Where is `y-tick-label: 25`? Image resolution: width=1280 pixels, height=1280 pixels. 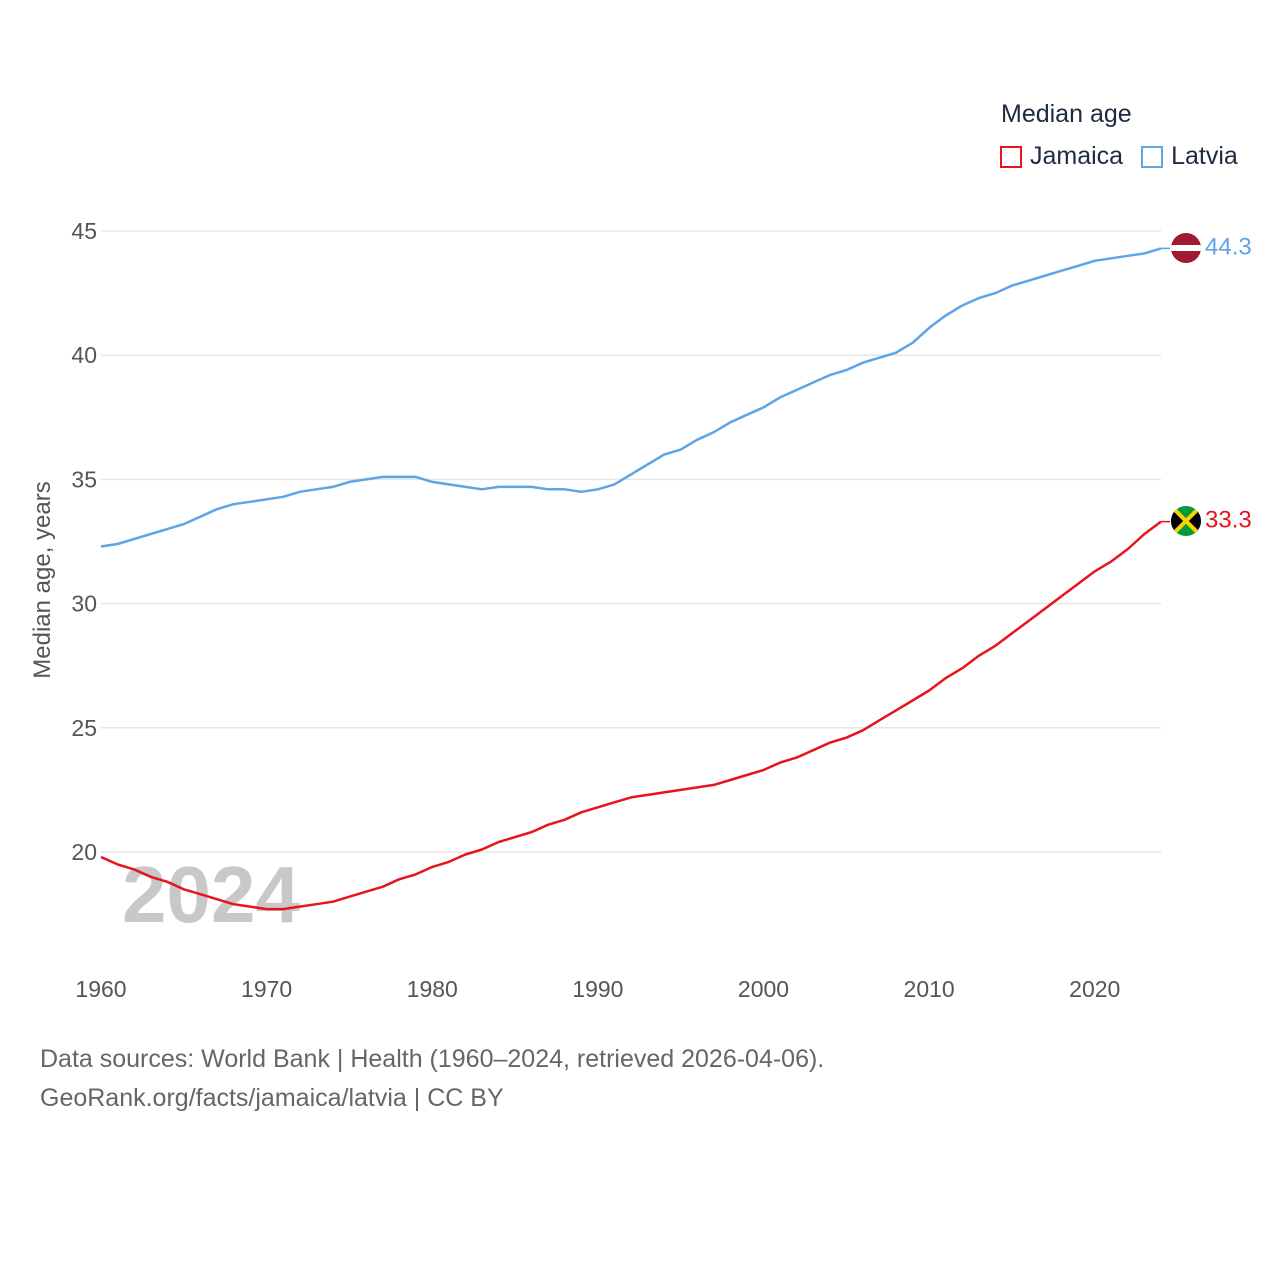
y-tick-label: 25 is located at coordinates (84, 728).